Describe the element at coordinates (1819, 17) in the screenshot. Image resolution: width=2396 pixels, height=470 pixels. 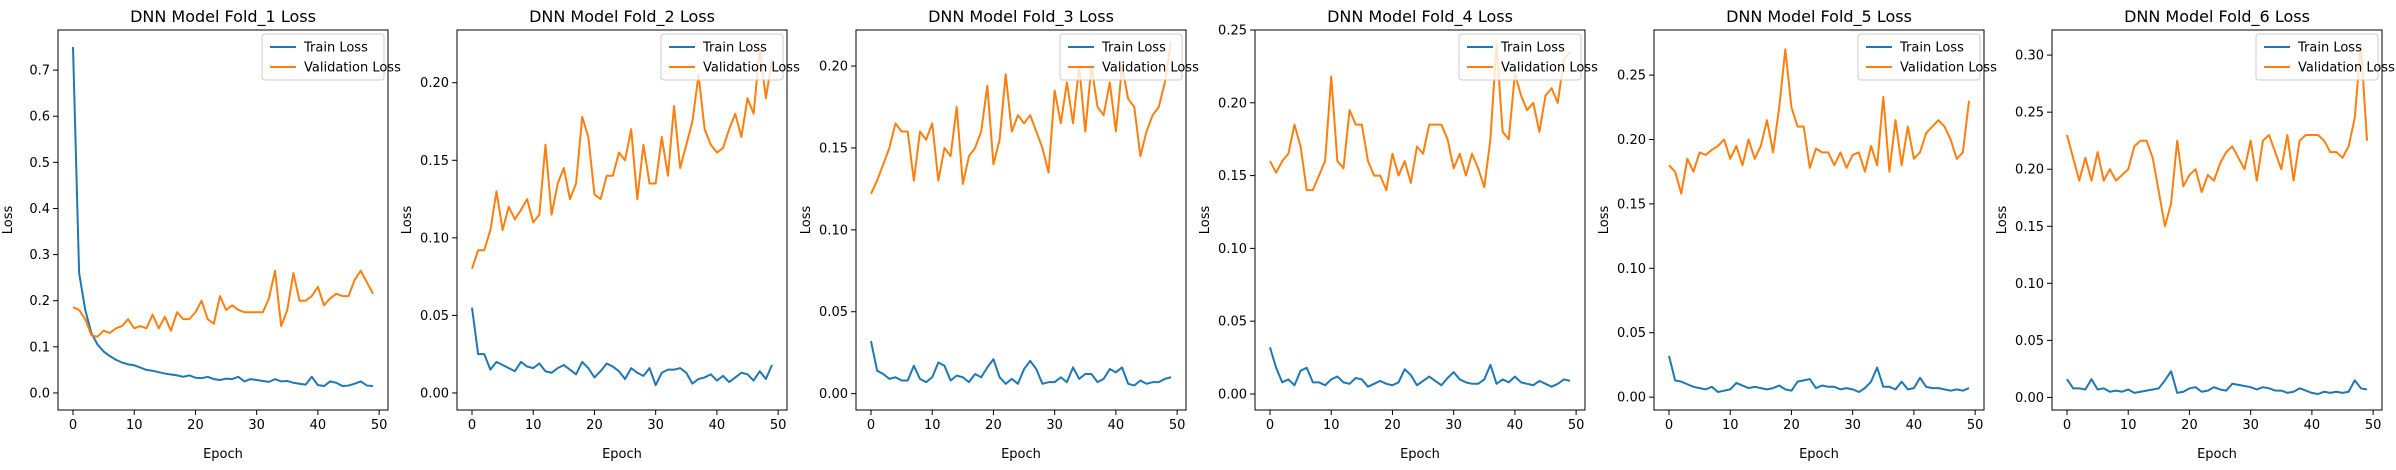
I see `subplot-title: DNN Model Fold_5 Loss` at that location.